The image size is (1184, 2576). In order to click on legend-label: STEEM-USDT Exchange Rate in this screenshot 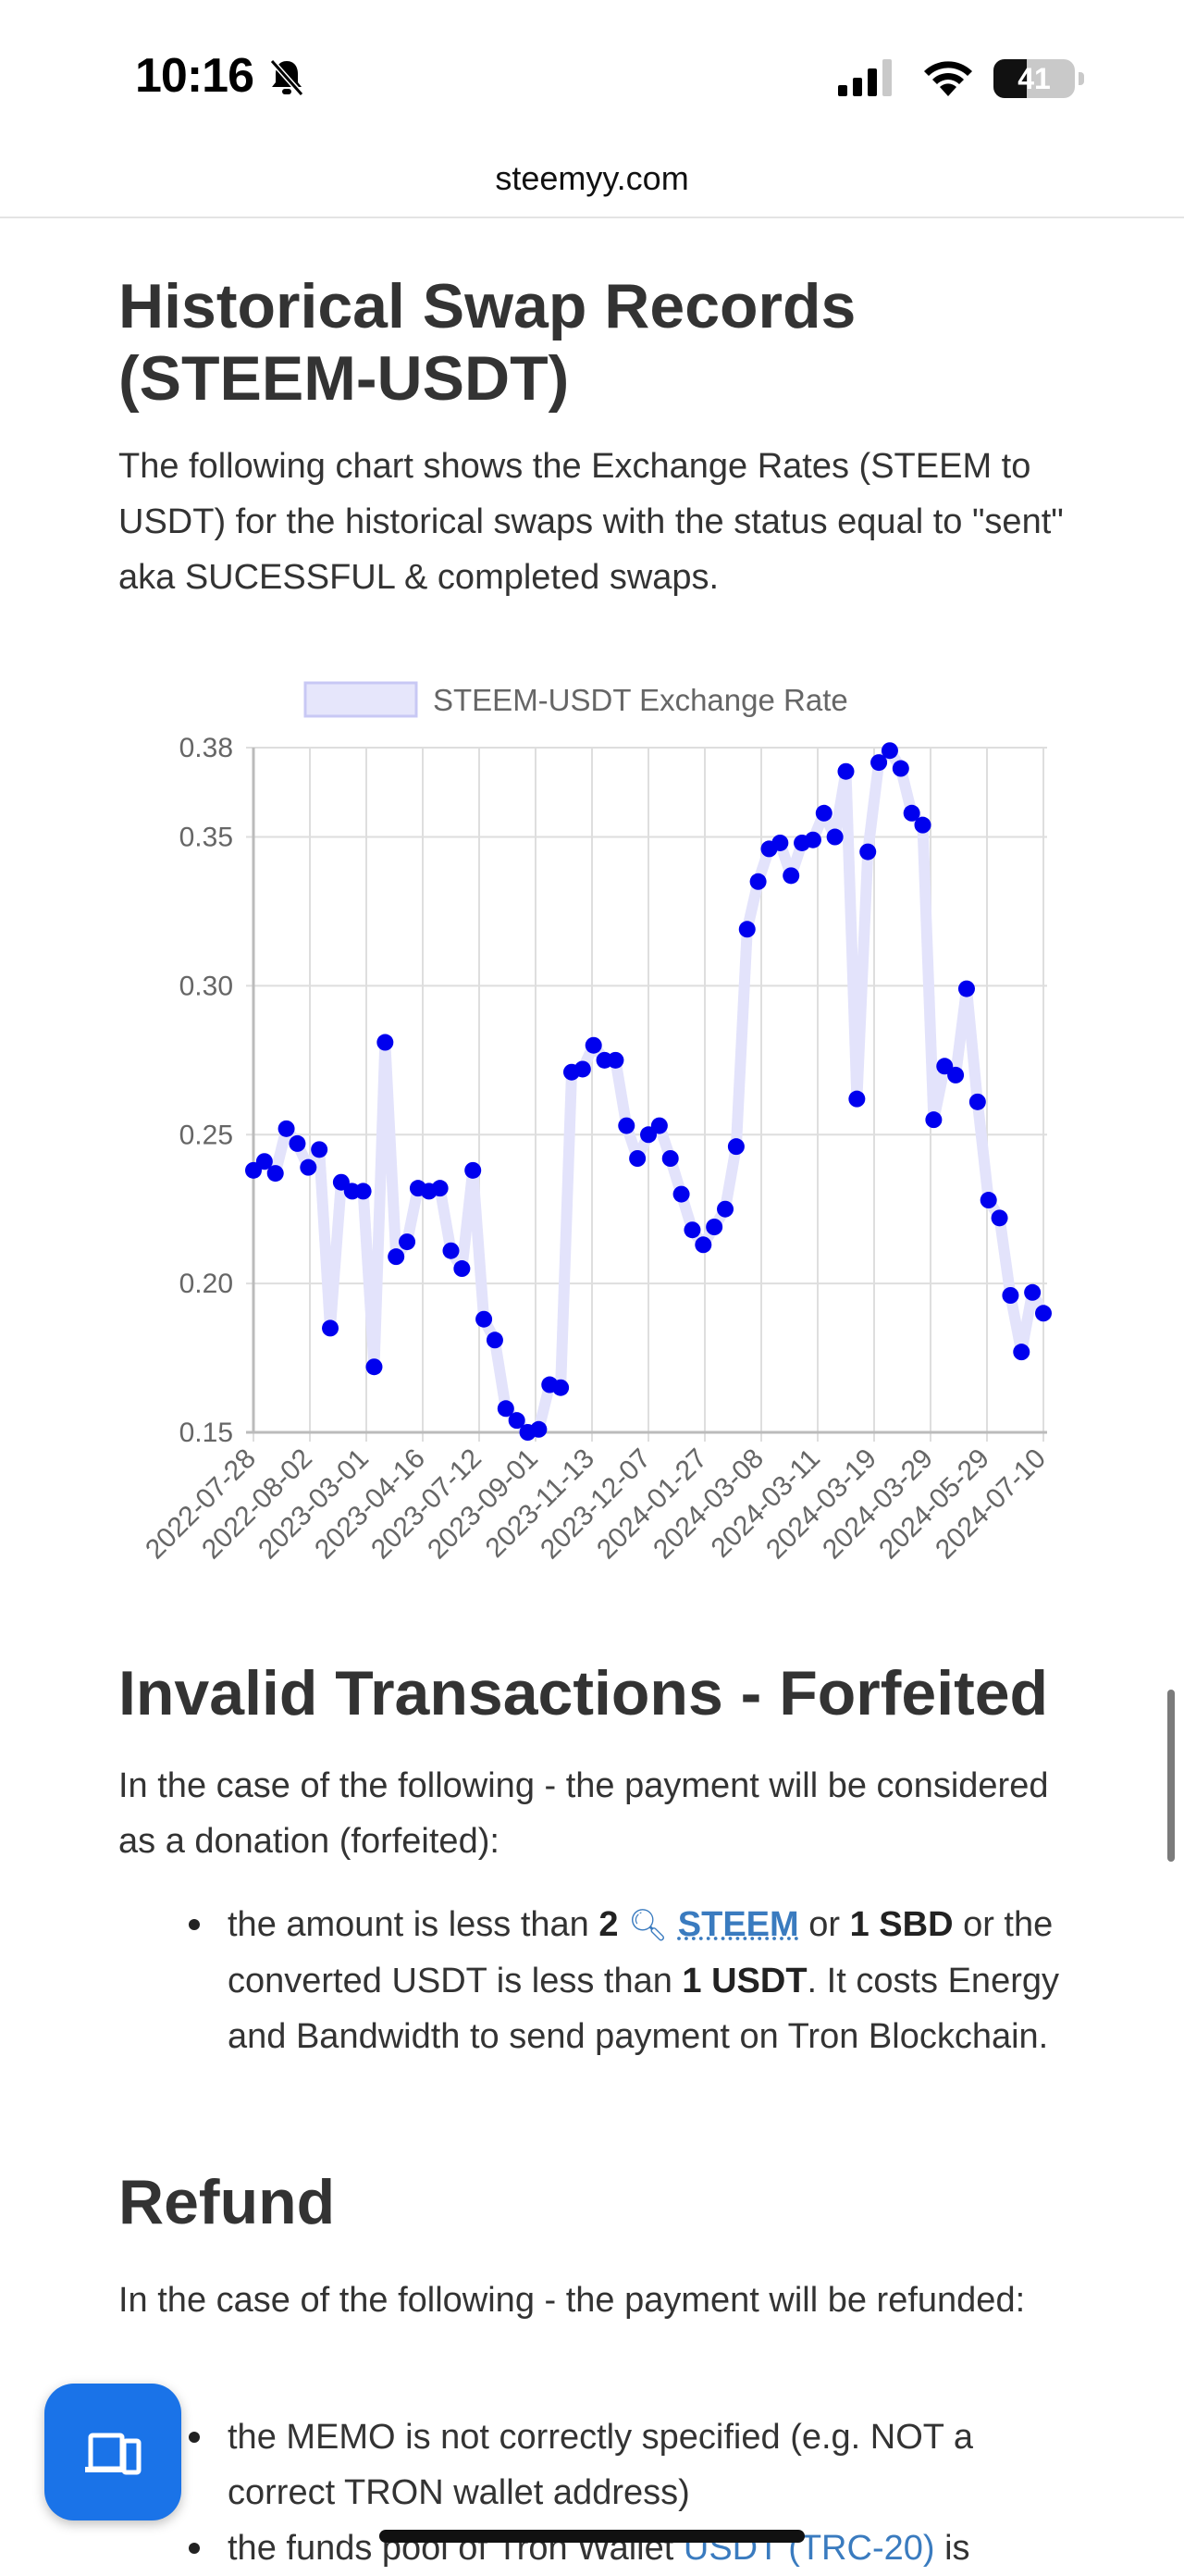, I will do `click(641, 700)`.